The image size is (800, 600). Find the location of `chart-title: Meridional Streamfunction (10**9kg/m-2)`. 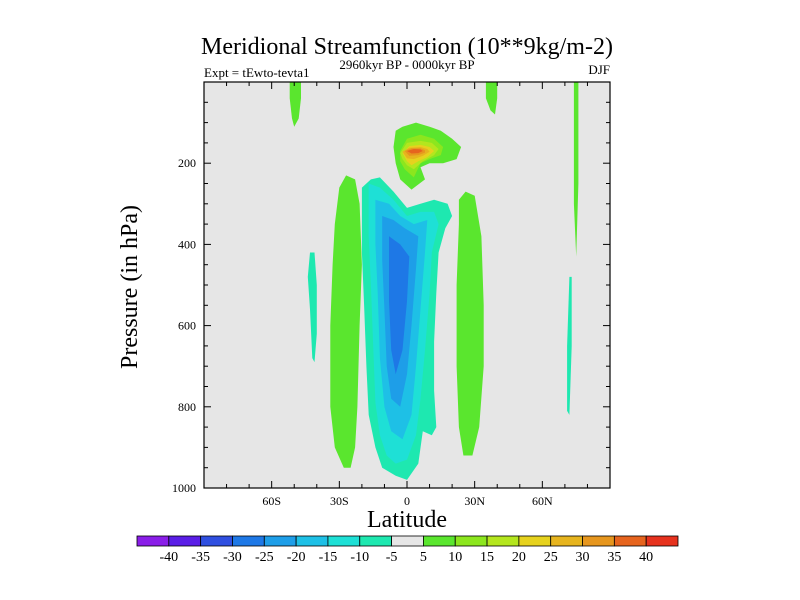

chart-title: Meridional Streamfunction (10**9kg/m-2) is located at coordinates (407, 47).